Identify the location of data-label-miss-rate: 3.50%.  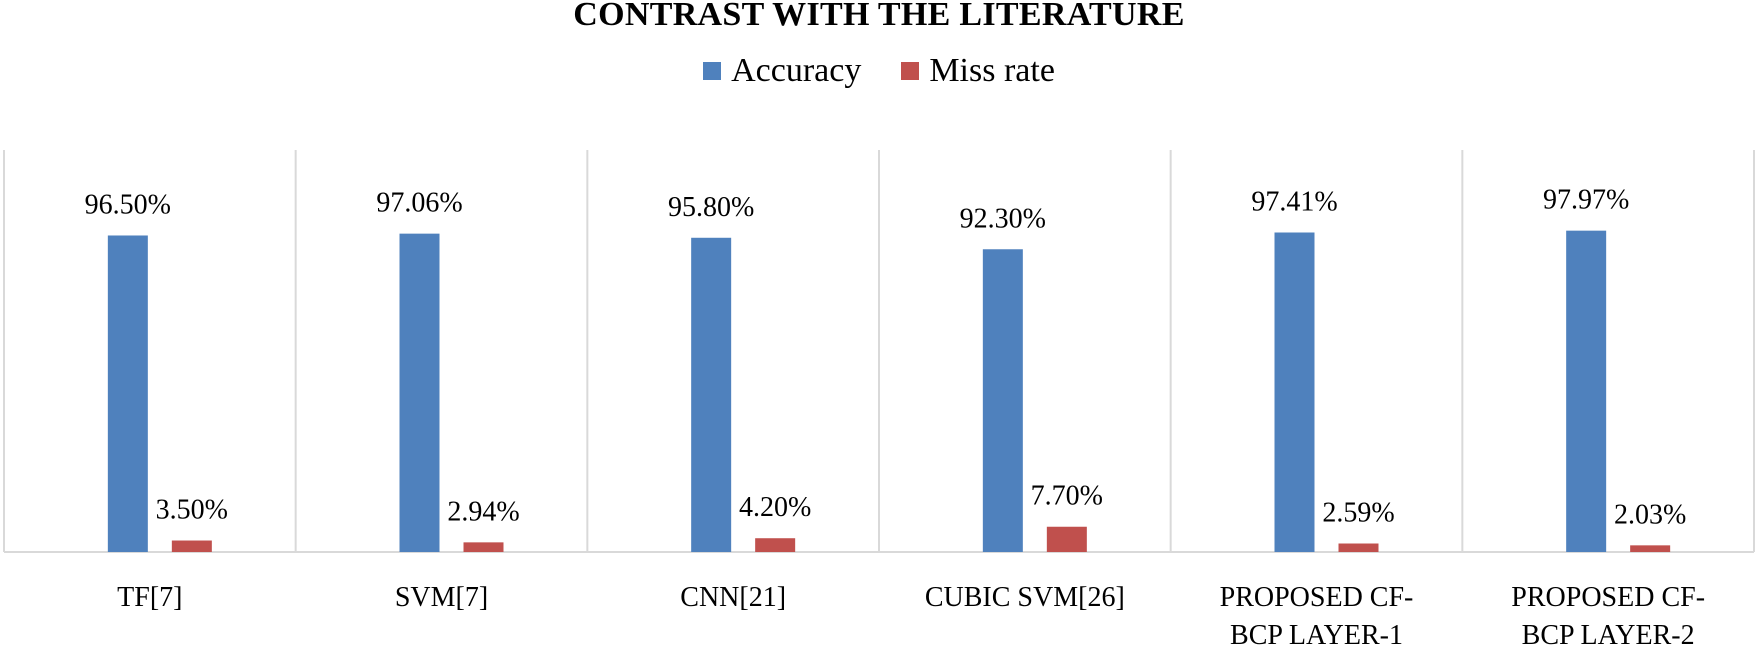
(192, 510).